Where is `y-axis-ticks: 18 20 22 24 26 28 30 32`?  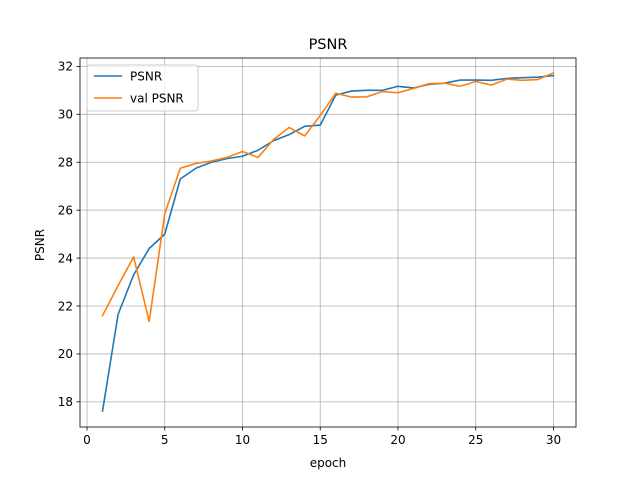
y-axis-ticks: 18 20 22 24 26 28 30 32 is located at coordinates (69, 234).